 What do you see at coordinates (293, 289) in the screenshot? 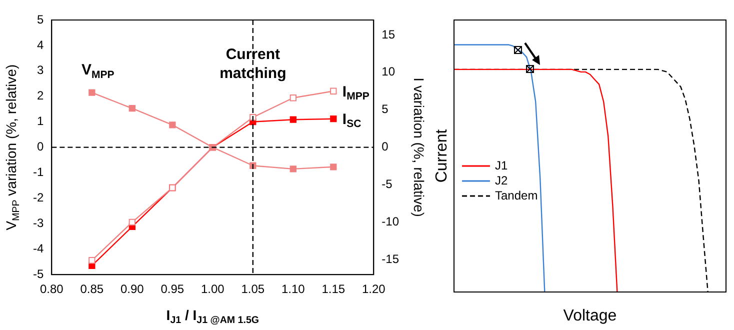
I see `x-tick-label: 1.10` at bounding box center [293, 289].